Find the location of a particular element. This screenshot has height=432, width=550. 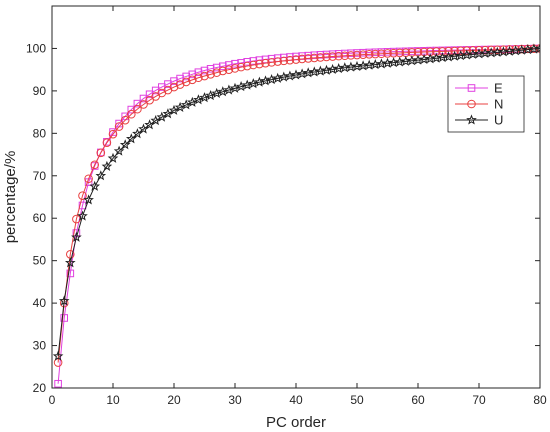

legend-marker-U is located at coordinates (471, 119).